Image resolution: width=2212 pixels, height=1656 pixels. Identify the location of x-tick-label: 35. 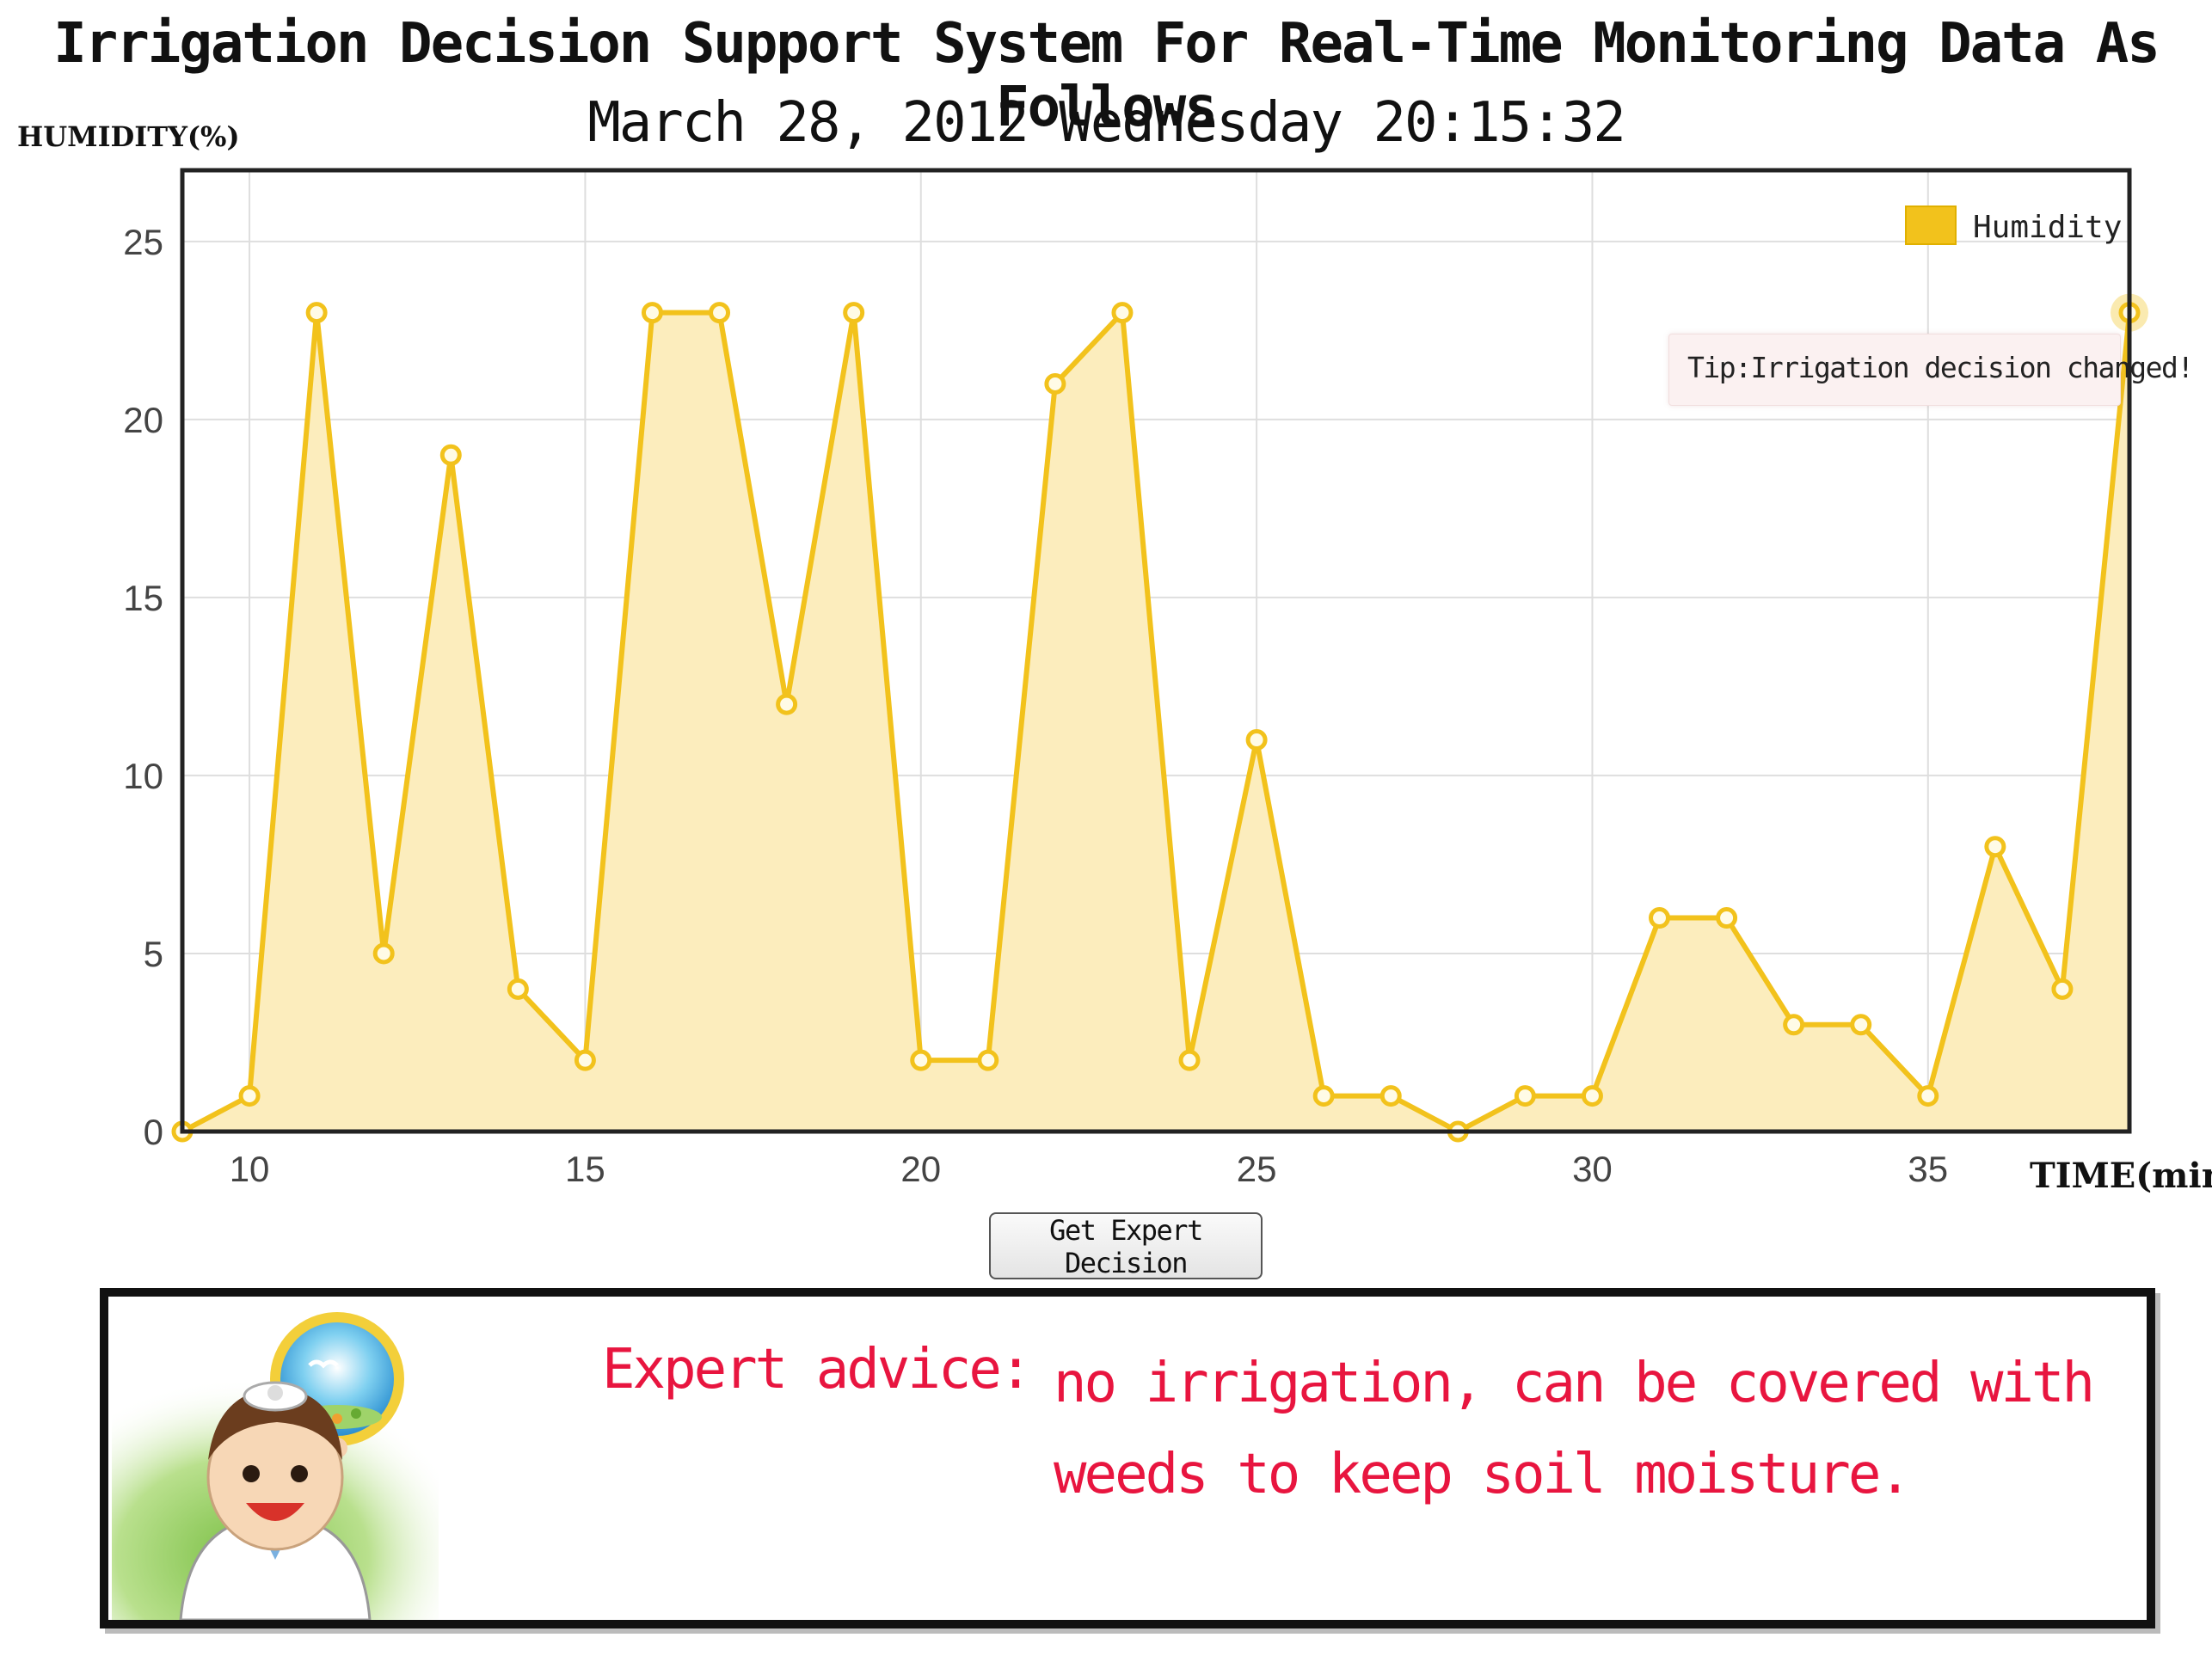
(1928, 1169).